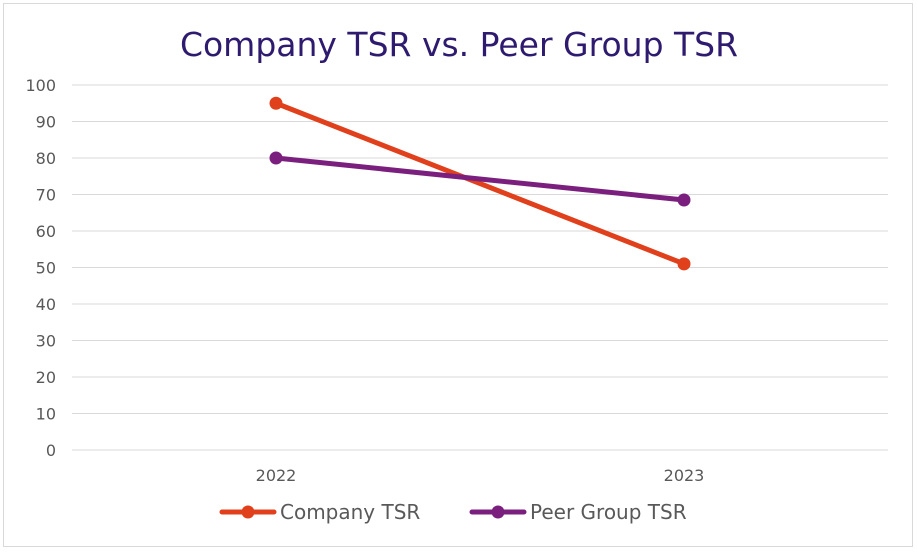 This screenshot has width=918, height=560. I want to click on y-tick-label: 80, so click(46, 158).